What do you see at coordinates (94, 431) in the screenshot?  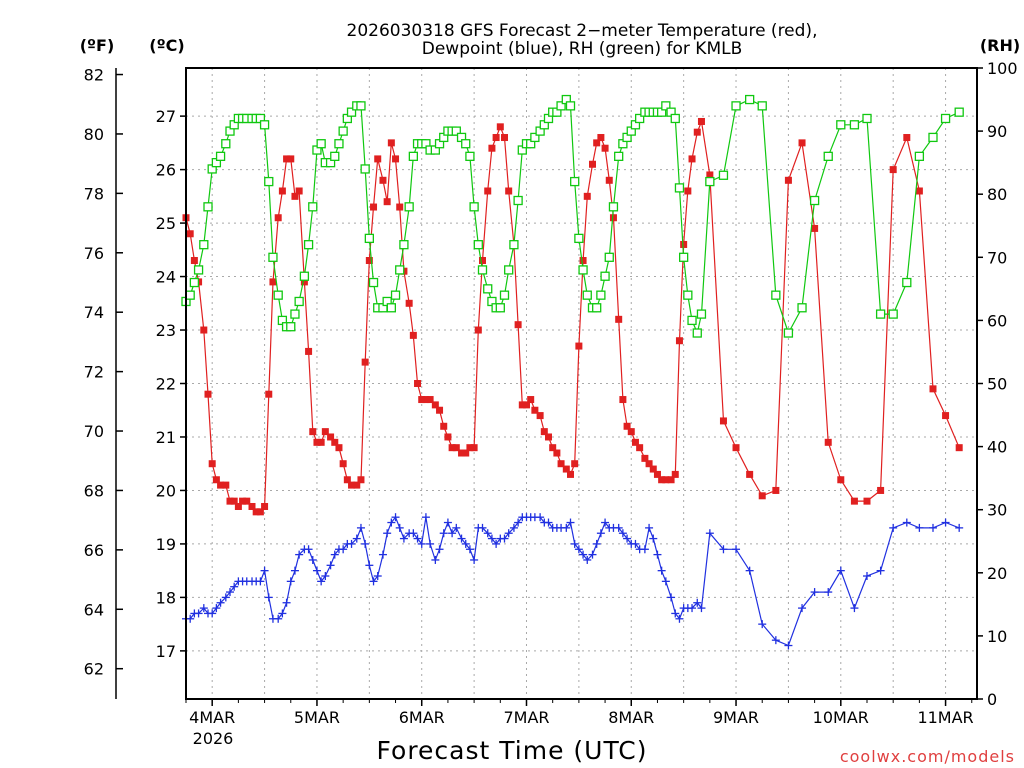 I see `fahrenheit-tick-label: 70` at bounding box center [94, 431].